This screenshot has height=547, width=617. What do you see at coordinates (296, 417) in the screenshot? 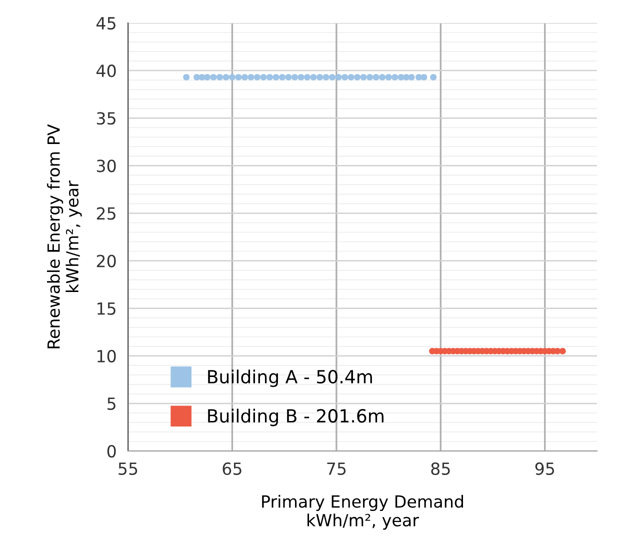
I see `legend-label: Building B - 201.6m` at bounding box center [296, 417].